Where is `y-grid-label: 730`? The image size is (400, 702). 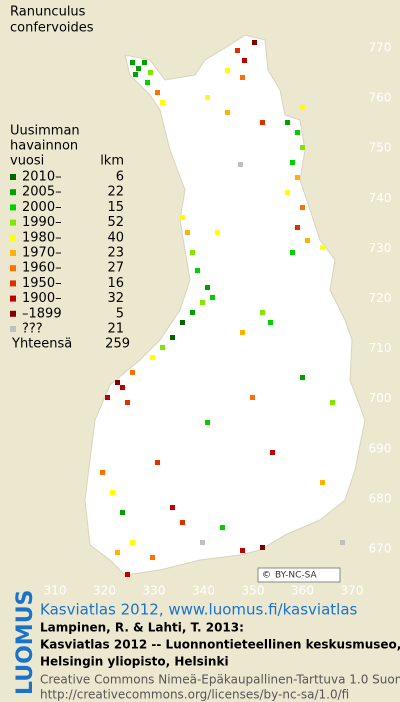
y-grid-label: 730 is located at coordinates (380, 248).